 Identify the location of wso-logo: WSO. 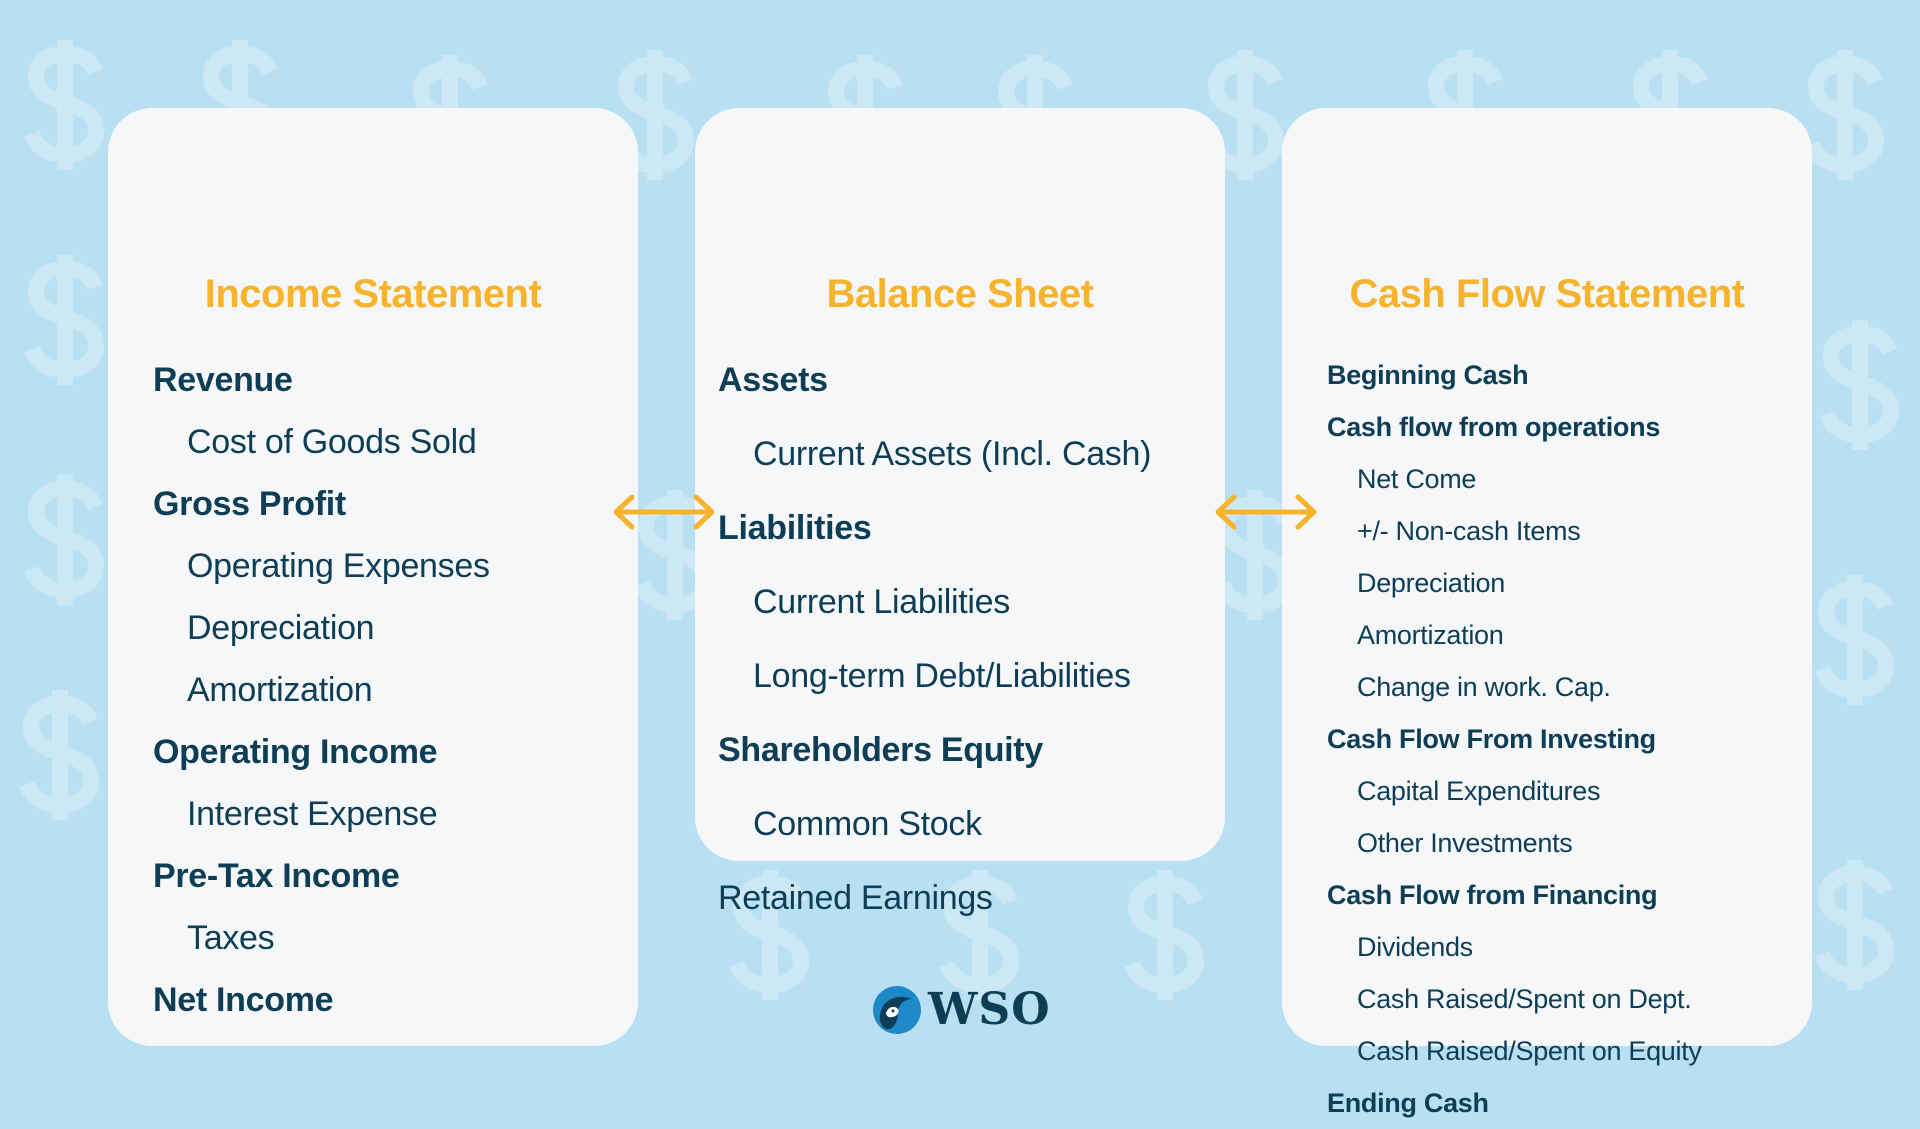
(961, 1009).